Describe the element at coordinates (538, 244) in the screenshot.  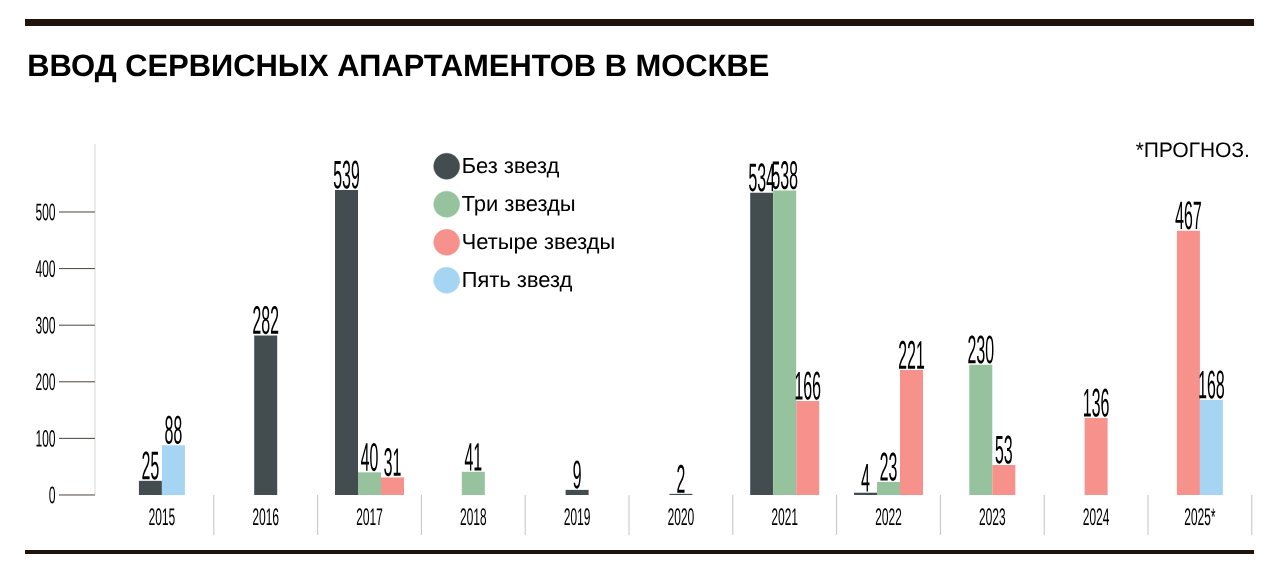
I see `legend-label: Четыре звезды` at that location.